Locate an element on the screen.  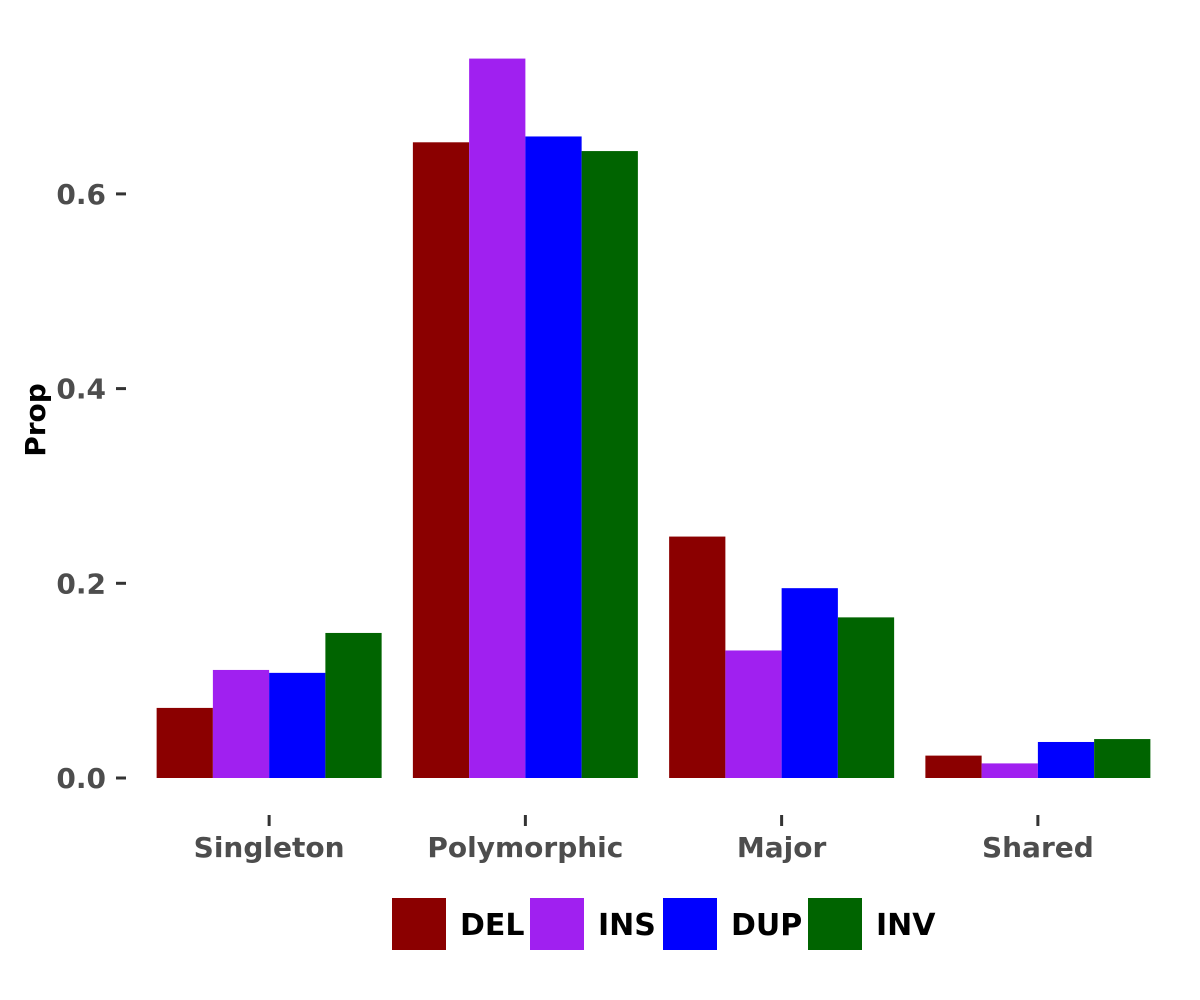
legend-label-del: DEL is located at coordinates (492, 925).